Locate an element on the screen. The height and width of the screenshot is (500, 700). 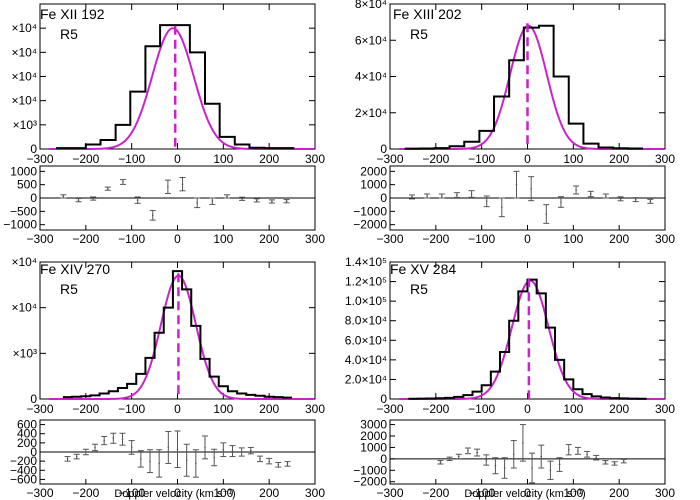
panel-4-title: Fe XV 284 is located at coordinates (423, 269).